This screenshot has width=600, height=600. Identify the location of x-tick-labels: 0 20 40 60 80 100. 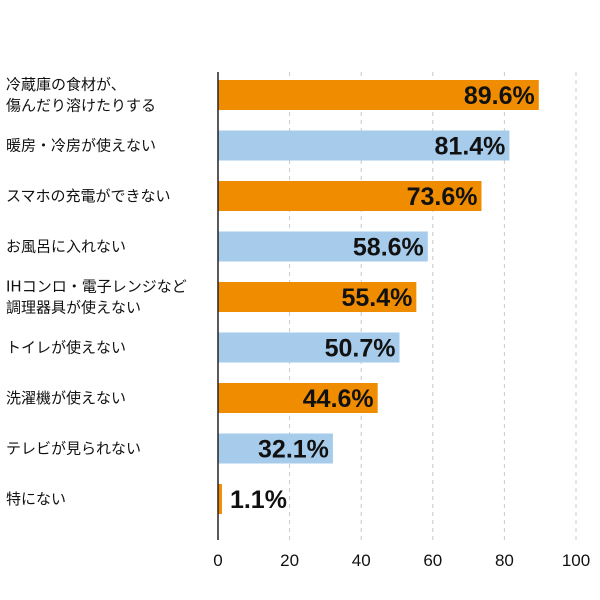
(401, 560).